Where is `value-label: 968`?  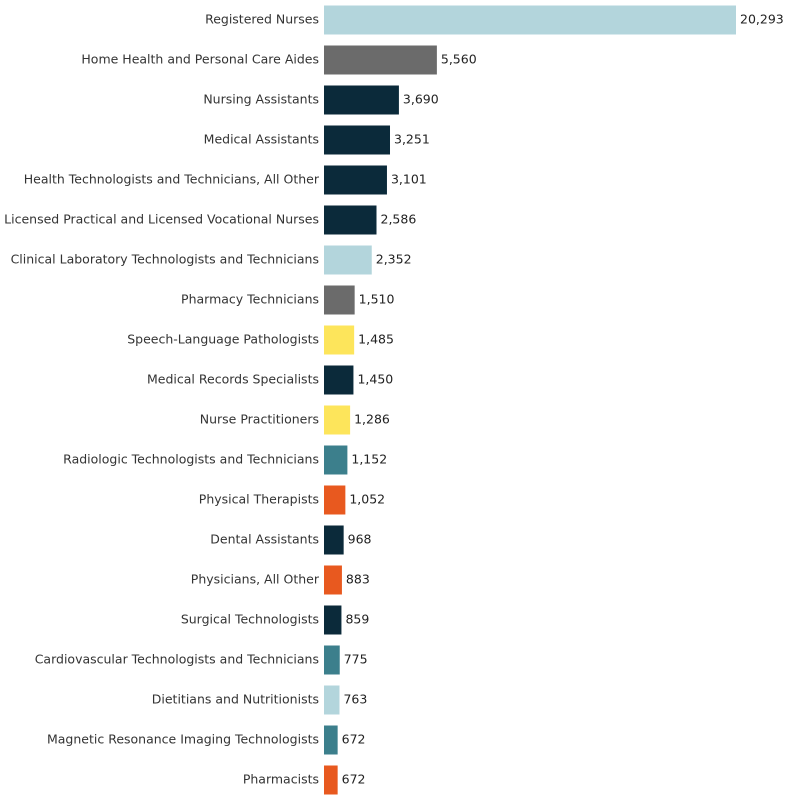
value-label: 968 is located at coordinates (360, 539).